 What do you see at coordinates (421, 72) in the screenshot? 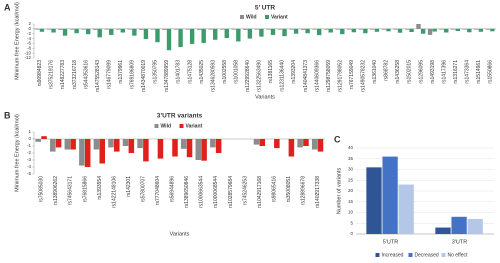
I see `x-tick-label: rs1296095` at bounding box center [421, 72].